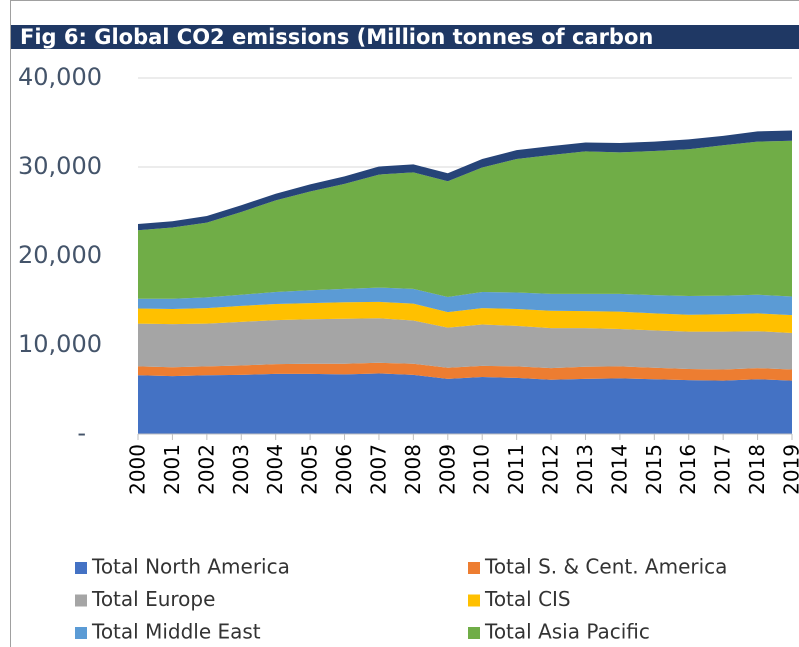 This screenshot has height=647, width=799. I want to click on x-tick-label: 2017, so click(723, 469).